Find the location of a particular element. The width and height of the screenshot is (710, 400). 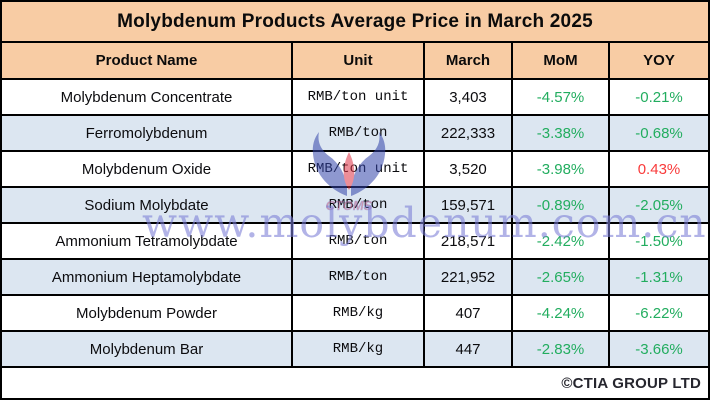

copyright-text: ©CTIA GROUP LTD is located at coordinates (631, 383).